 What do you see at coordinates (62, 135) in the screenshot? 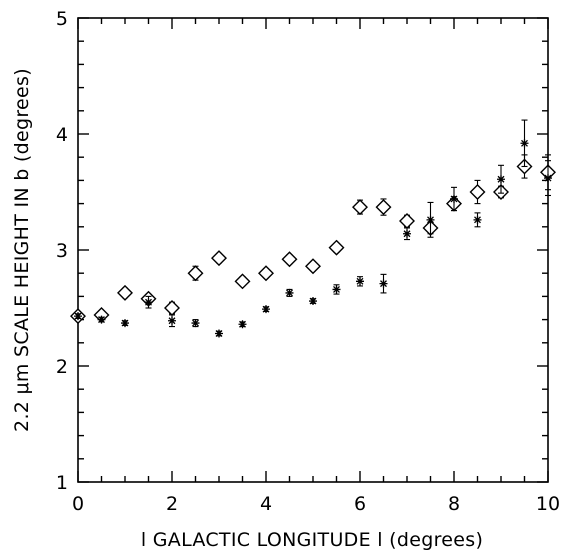
I see `y-tick-label: 4` at bounding box center [62, 135].